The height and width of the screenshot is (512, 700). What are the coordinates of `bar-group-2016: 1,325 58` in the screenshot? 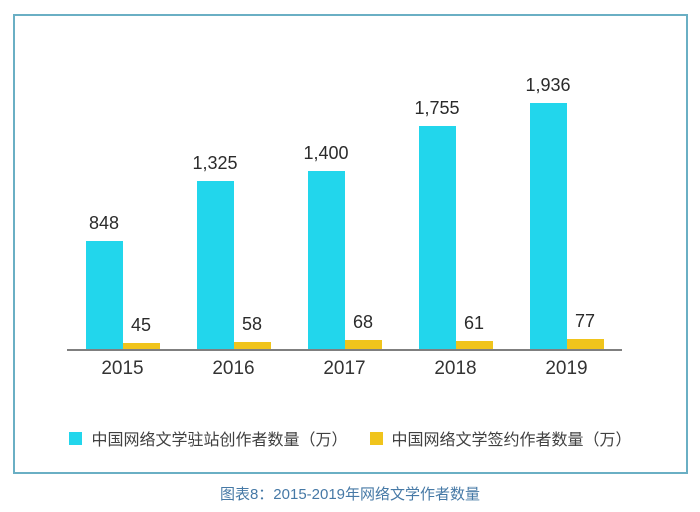 It's located at (233, 209).